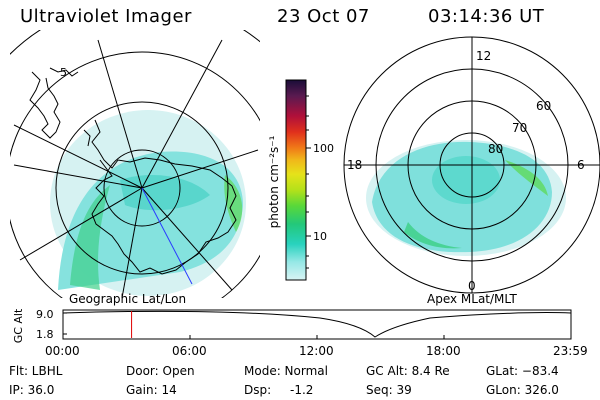 The height and width of the screenshot is (400, 600). I want to click on altitude-curve, so click(317, 324).